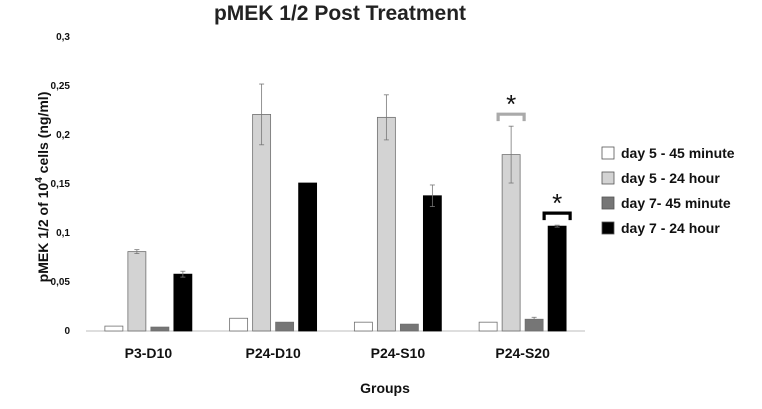 The image size is (762, 409). I want to click on legend-label: day 5 - 45 minute, so click(678, 153).